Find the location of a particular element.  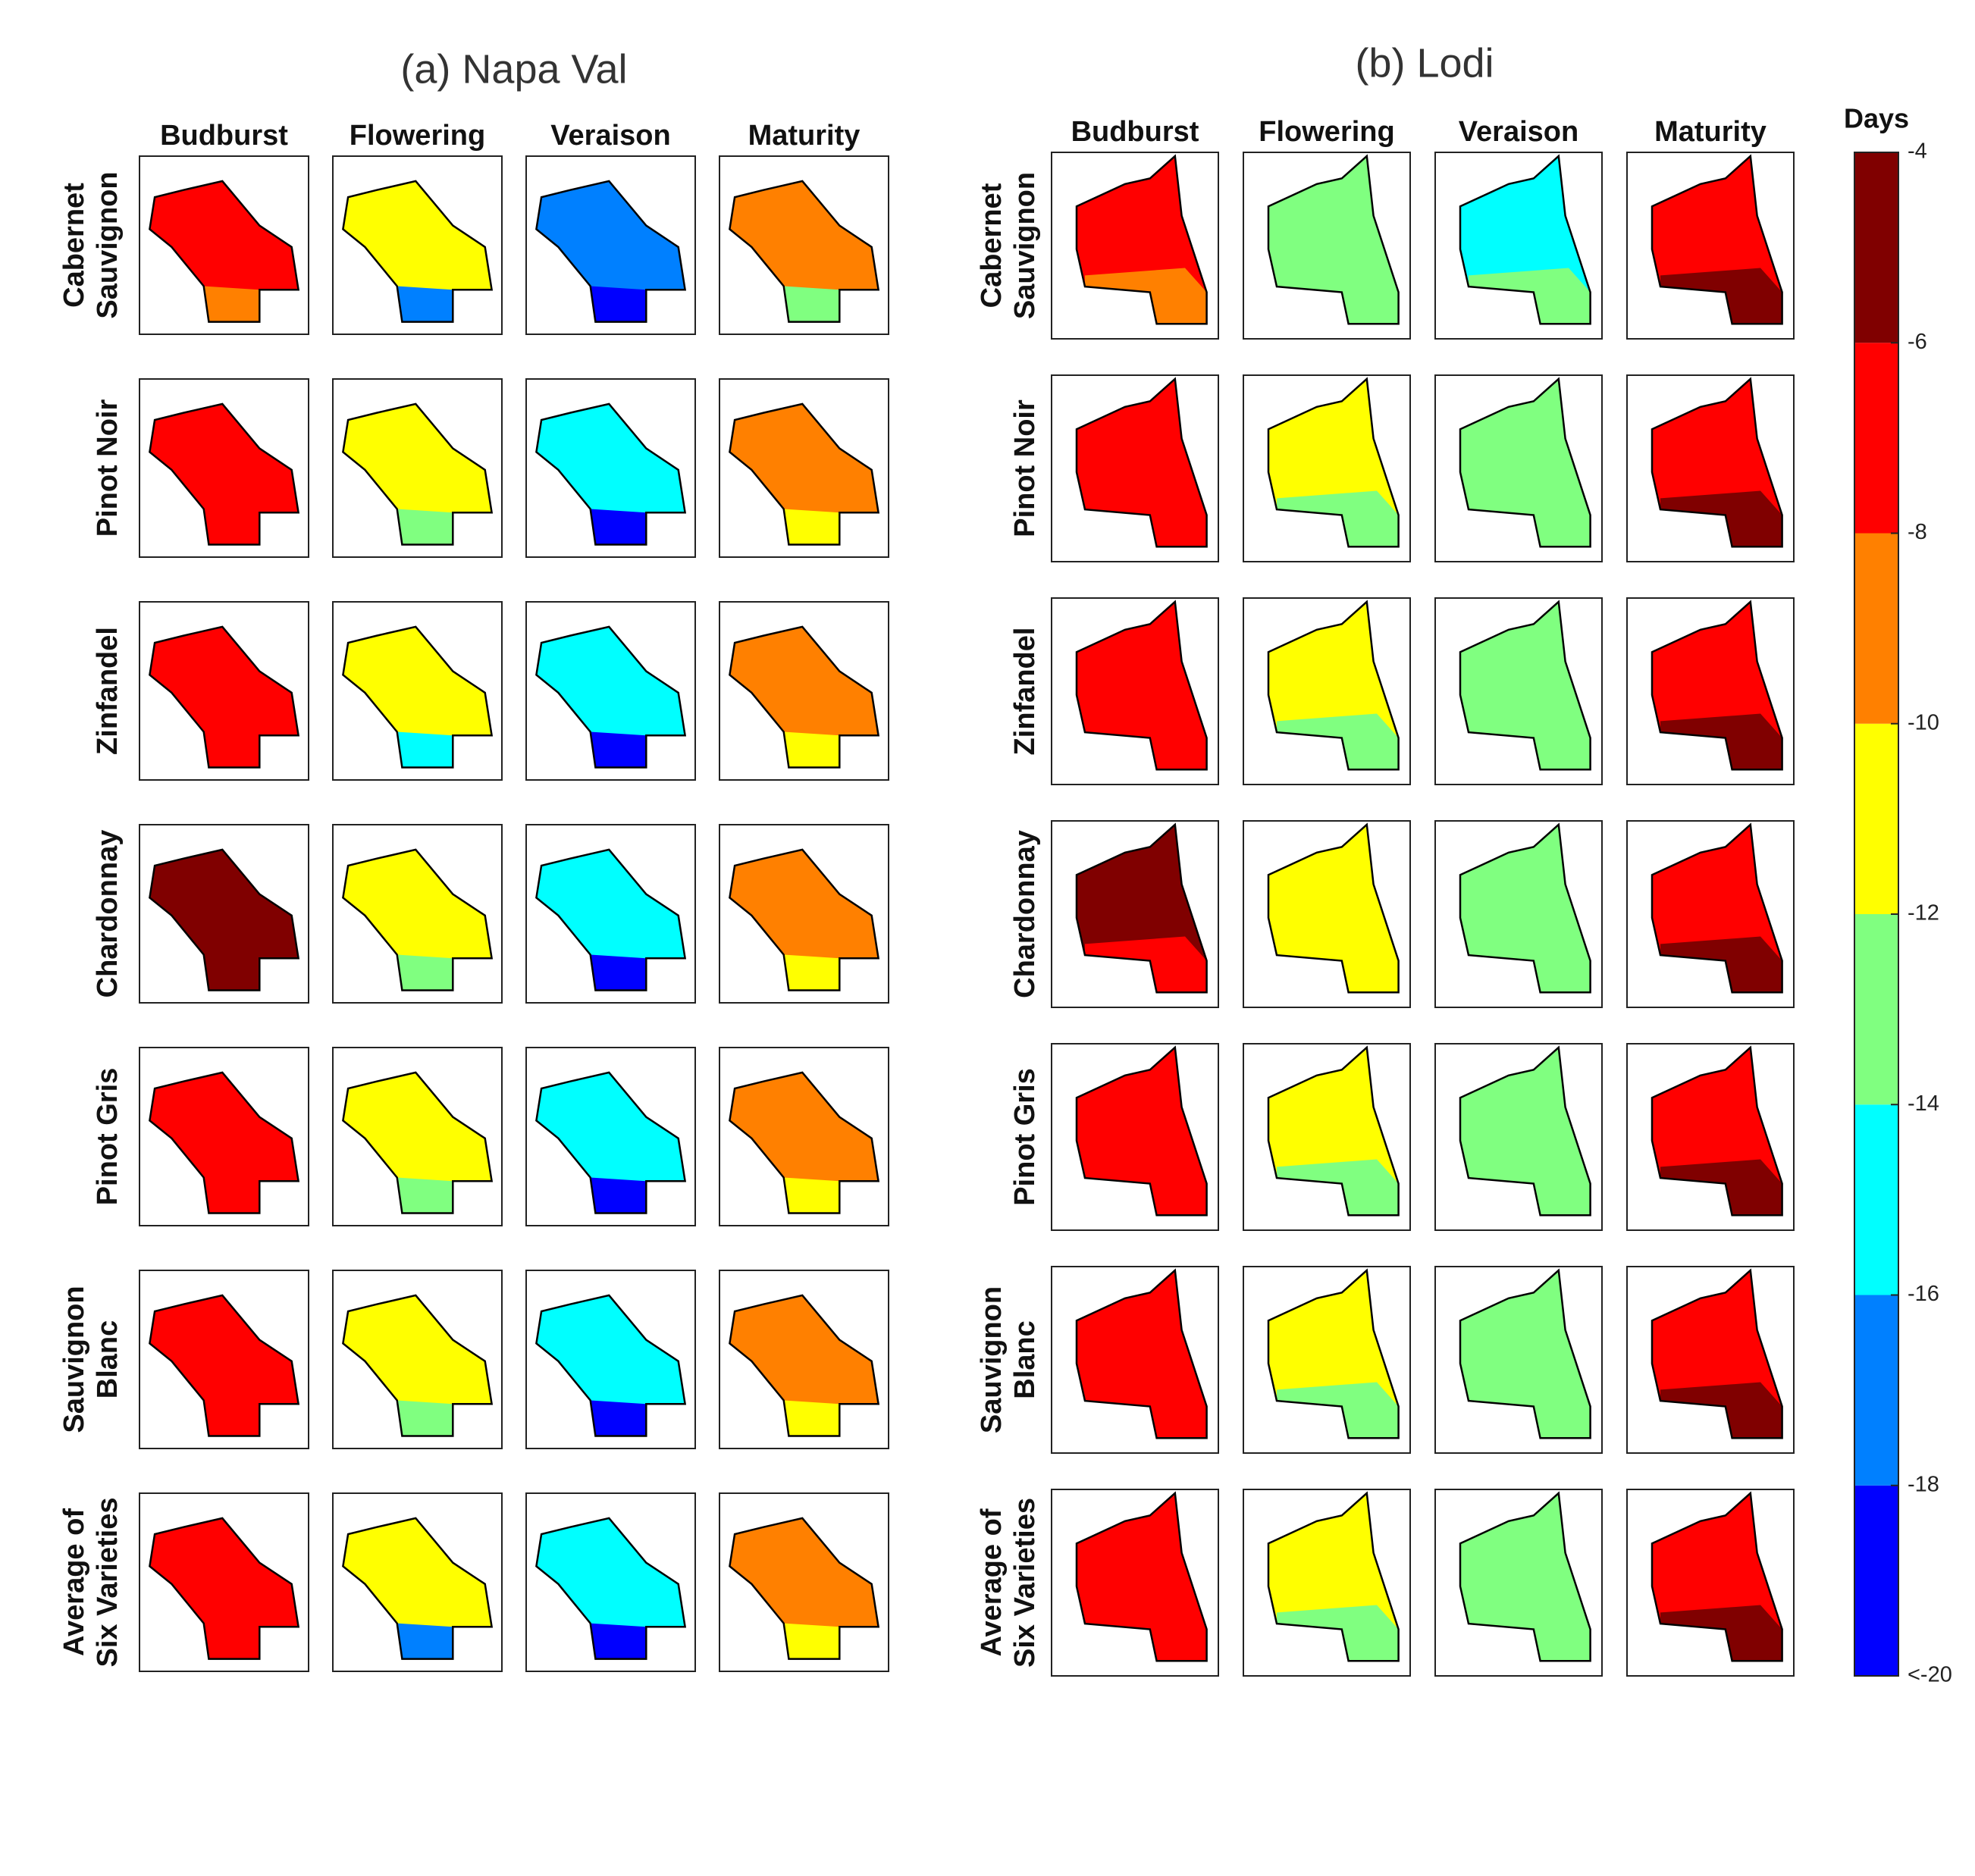

colorbar-tick-label: -8 is located at coordinates (1917, 532).